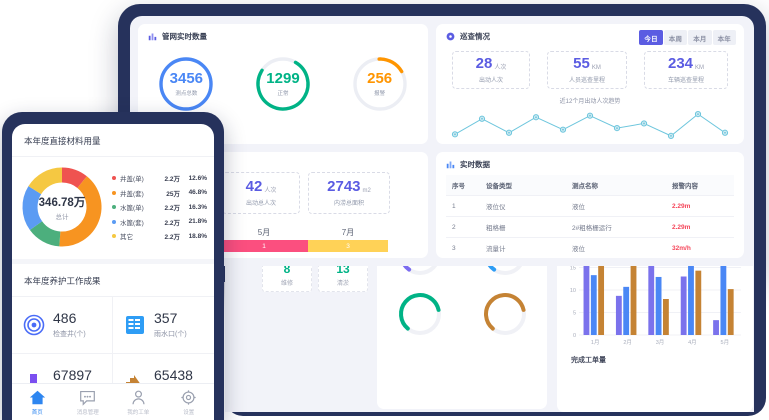  Describe the element at coordinates (590, 102) in the screenshot. I see `trend-chart-title: 近12个月出动人次趋势` at that location.